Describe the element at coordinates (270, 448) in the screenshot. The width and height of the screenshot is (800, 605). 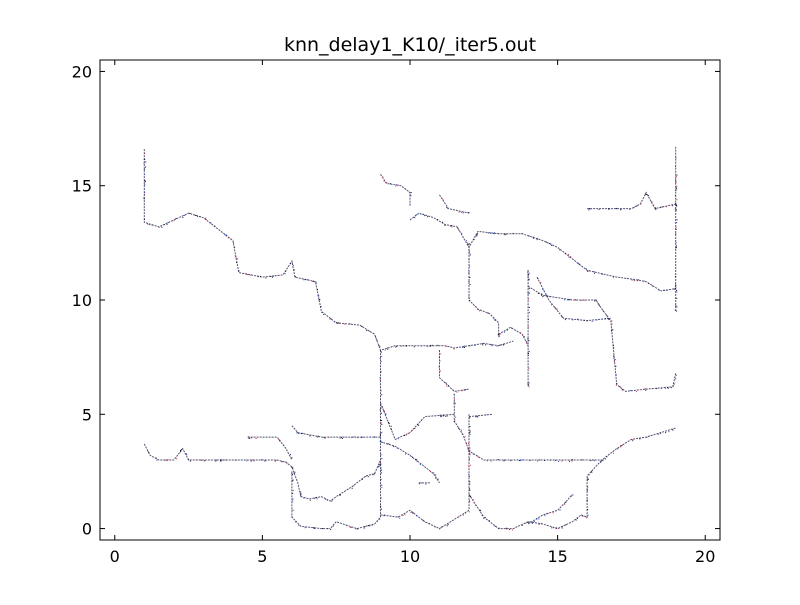
I see `trace-path` at that location.